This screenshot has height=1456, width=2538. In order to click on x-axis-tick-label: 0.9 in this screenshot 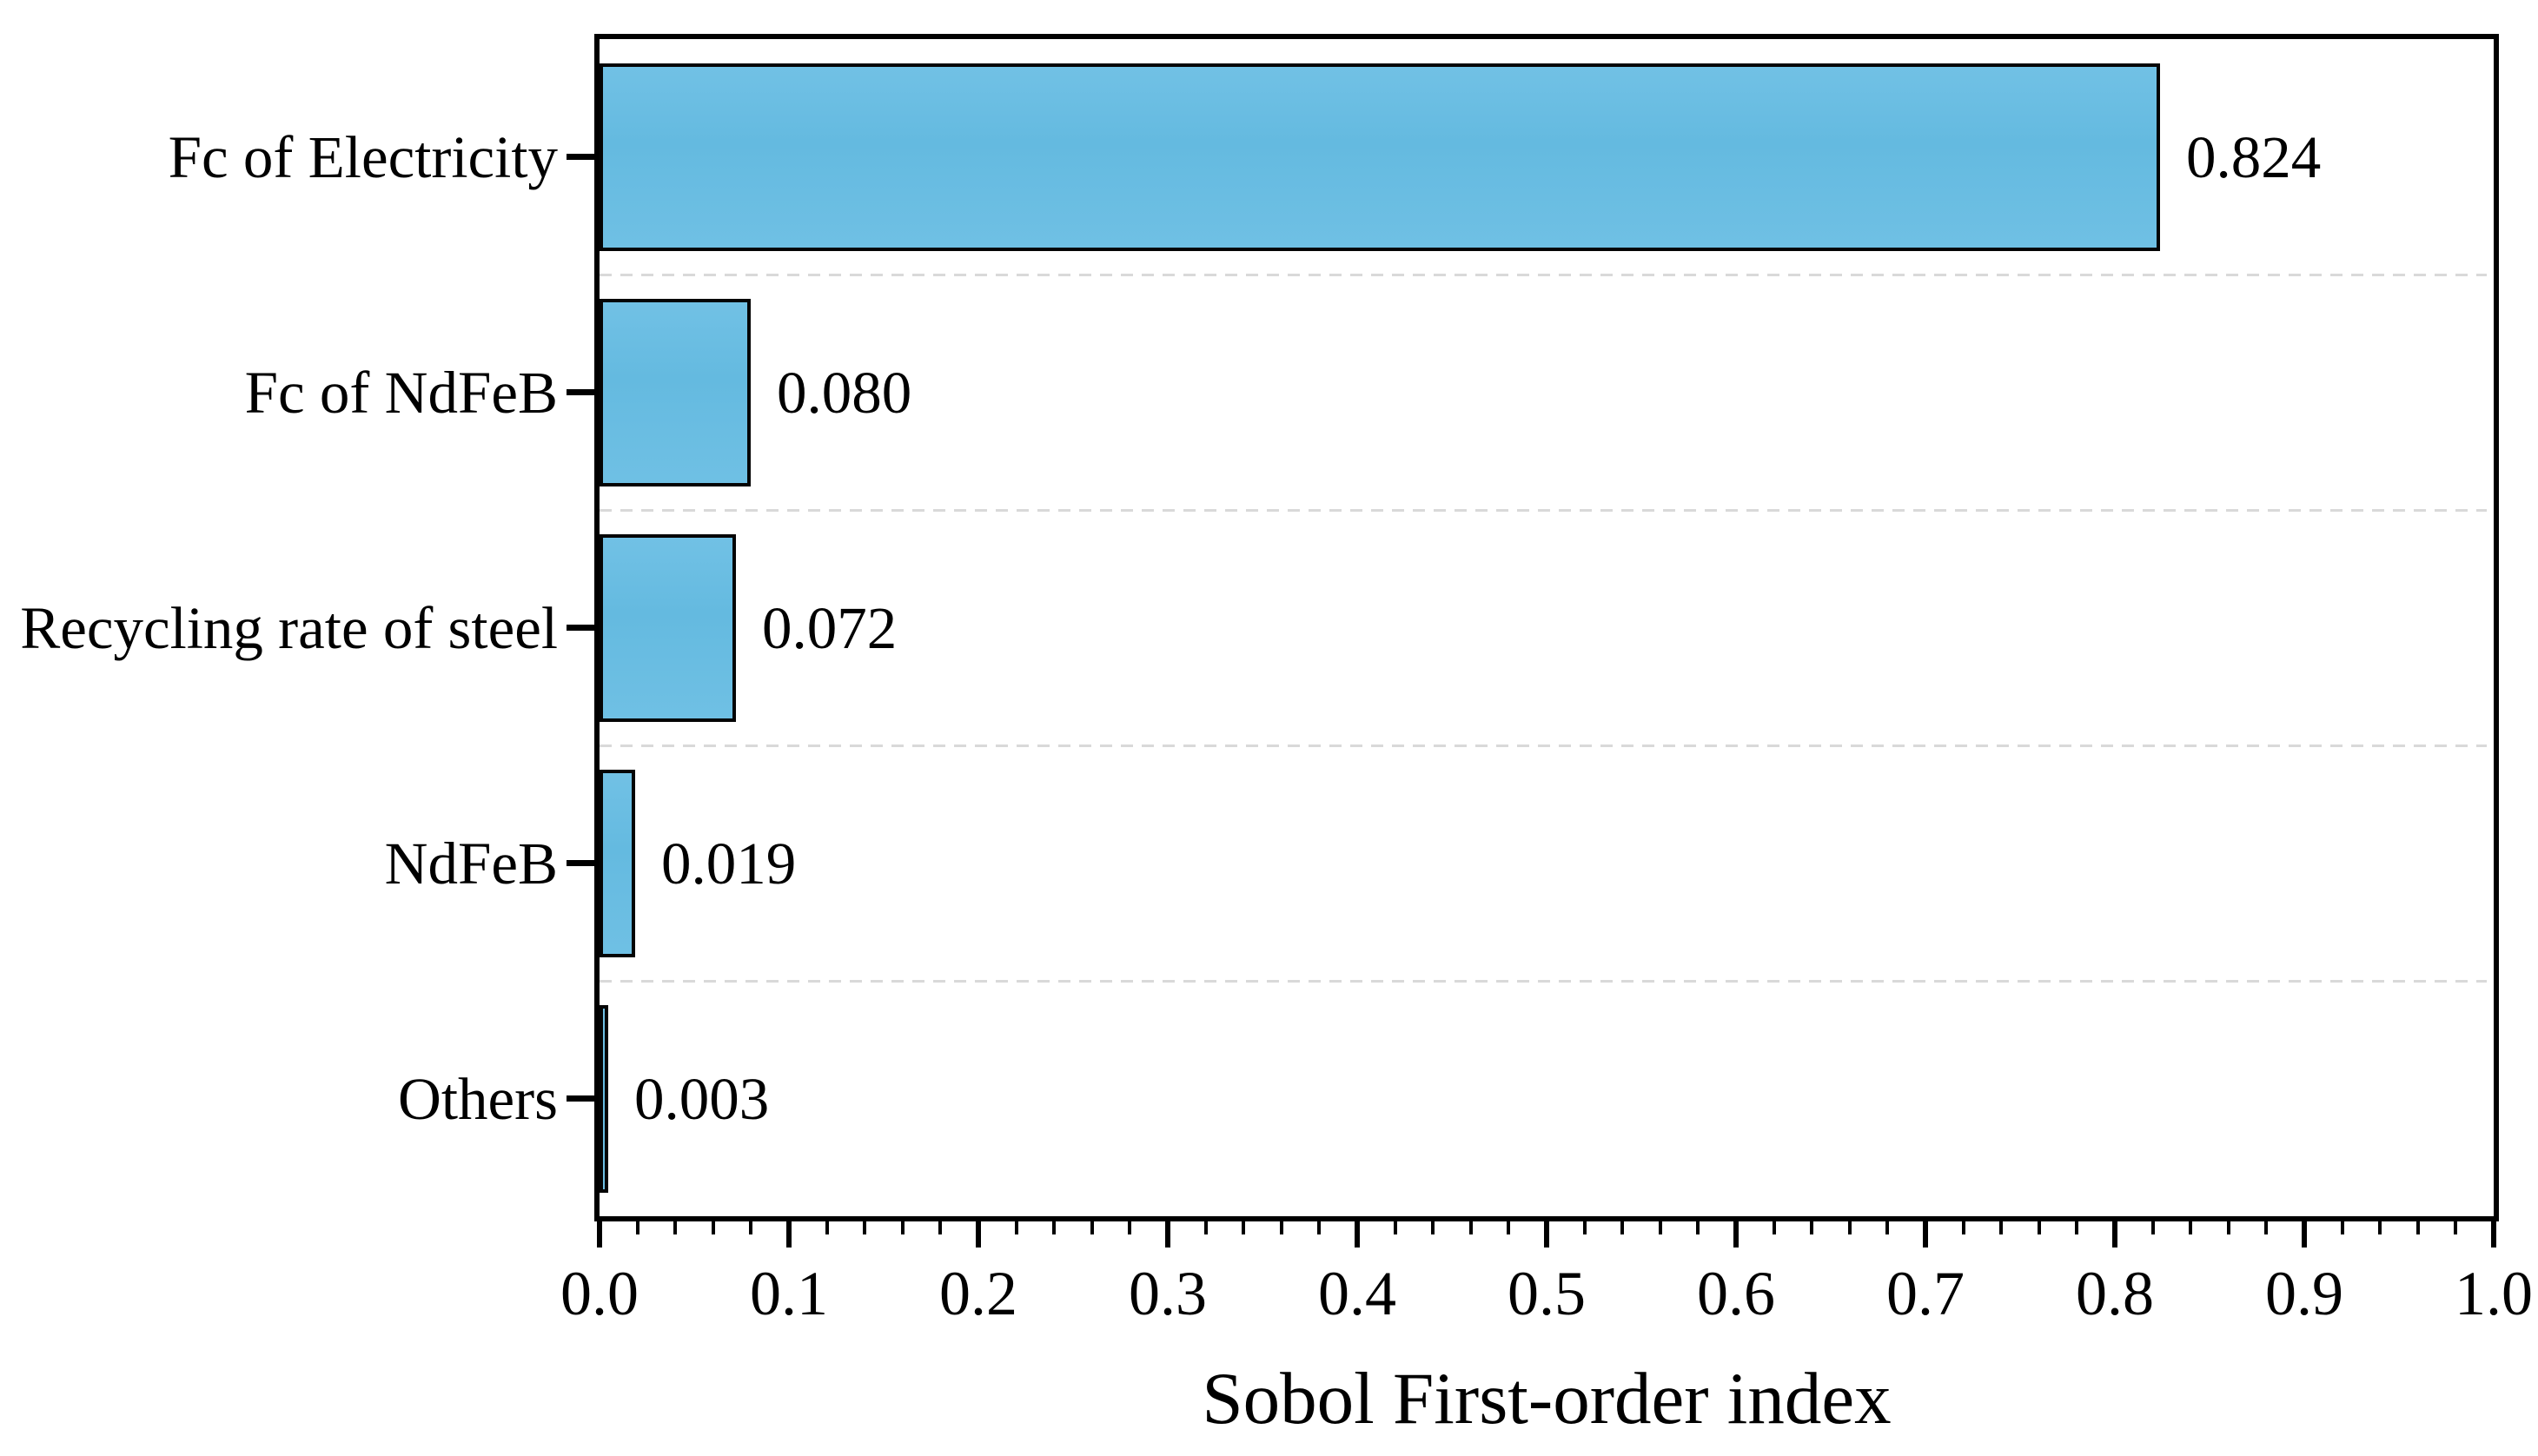, I will do `click(2304, 1293)`.